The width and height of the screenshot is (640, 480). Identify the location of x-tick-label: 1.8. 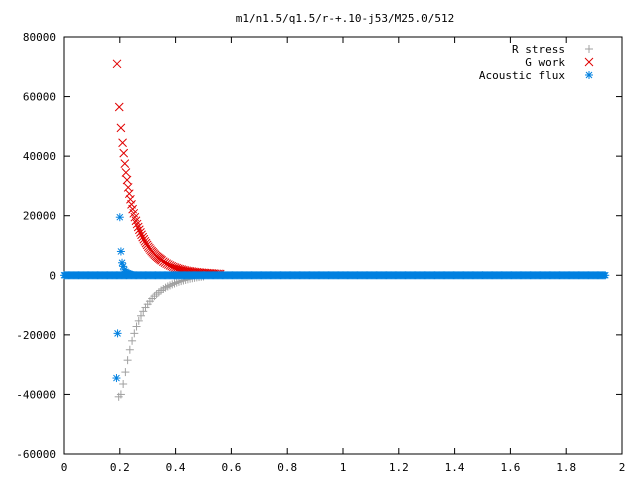
(566, 467).